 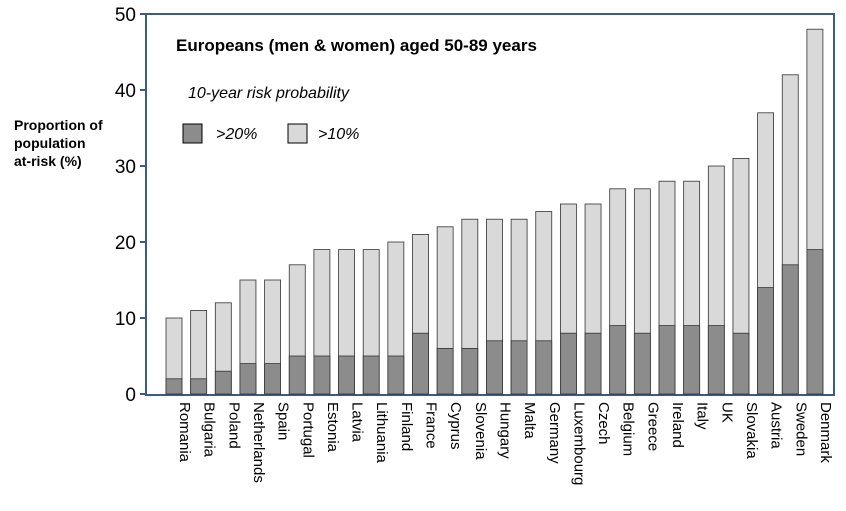 I want to click on bar-over-20-france, so click(x=420, y=363).